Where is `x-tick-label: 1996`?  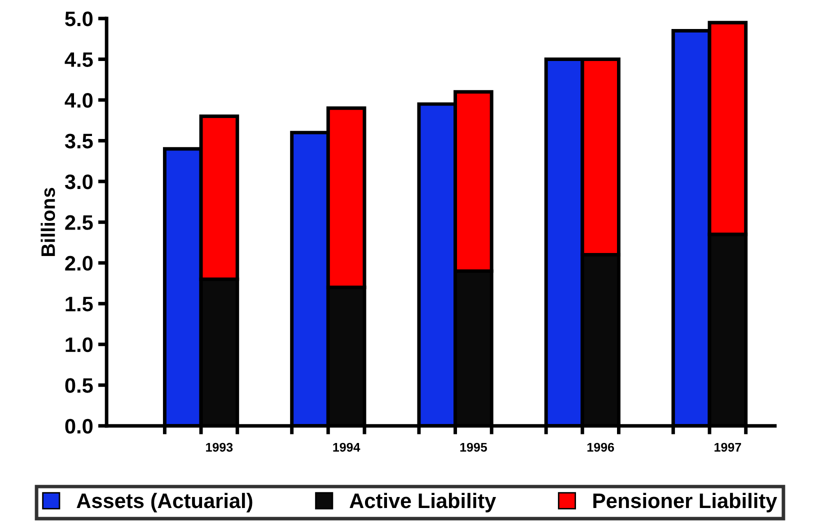 x-tick-label: 1996 is located at coordinates (600, 447).